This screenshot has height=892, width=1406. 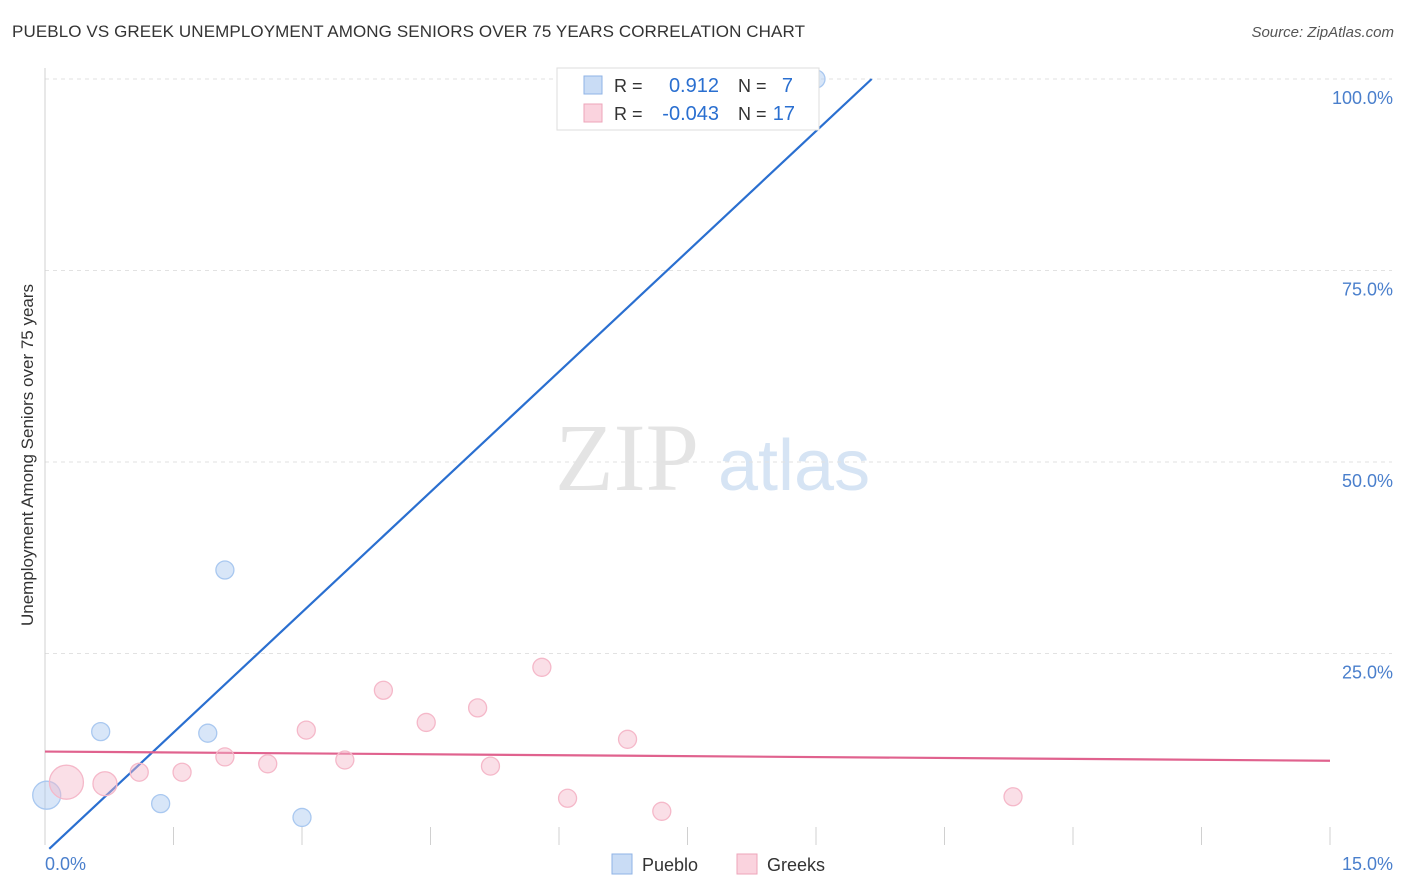 What do you see at coordinates (747, 864) in the screenshot?
I see `legend-swatch-greeks` at bounding box center [747, 864].